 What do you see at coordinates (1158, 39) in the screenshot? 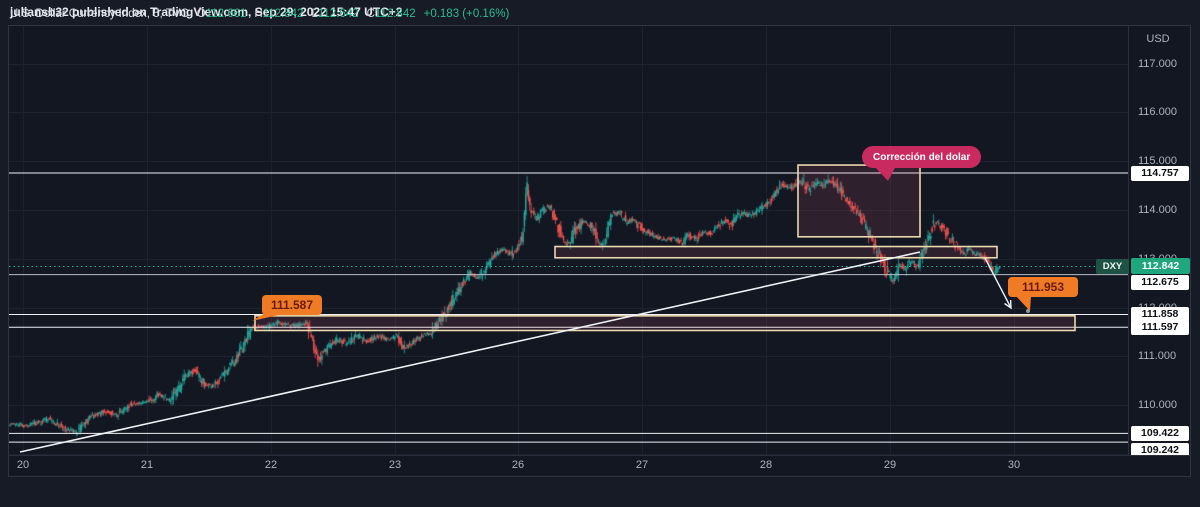
I see `axis-currency-label: USD` at bounding box center [1158, 39].